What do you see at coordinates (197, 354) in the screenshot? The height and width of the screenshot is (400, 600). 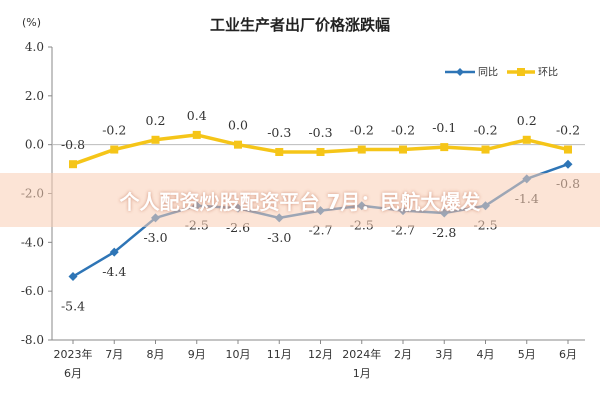 I see `x-tick-label: 9月` at bounding box center [197, 354].